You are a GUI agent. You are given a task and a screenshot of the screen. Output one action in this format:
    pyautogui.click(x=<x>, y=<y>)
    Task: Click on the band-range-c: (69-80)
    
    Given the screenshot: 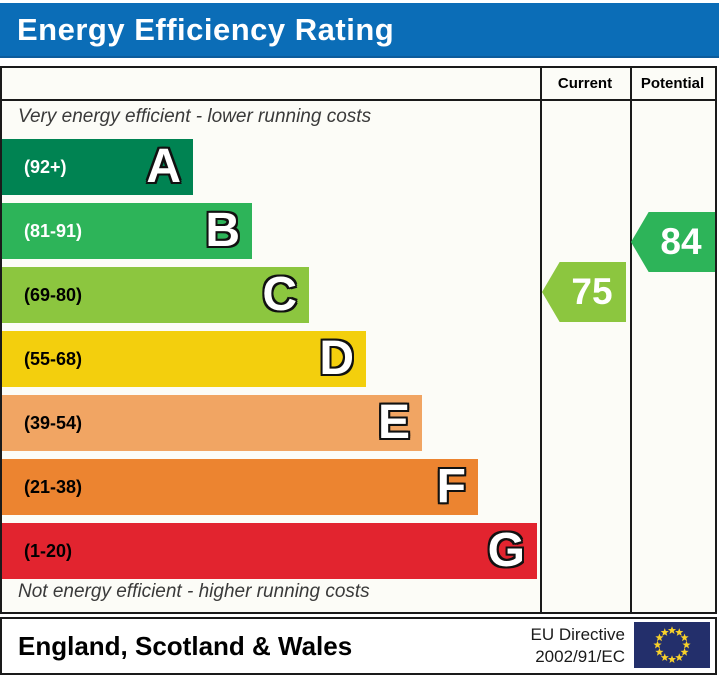 What is the action you would take?
    pyautogui.click(x=53, y=294)
    